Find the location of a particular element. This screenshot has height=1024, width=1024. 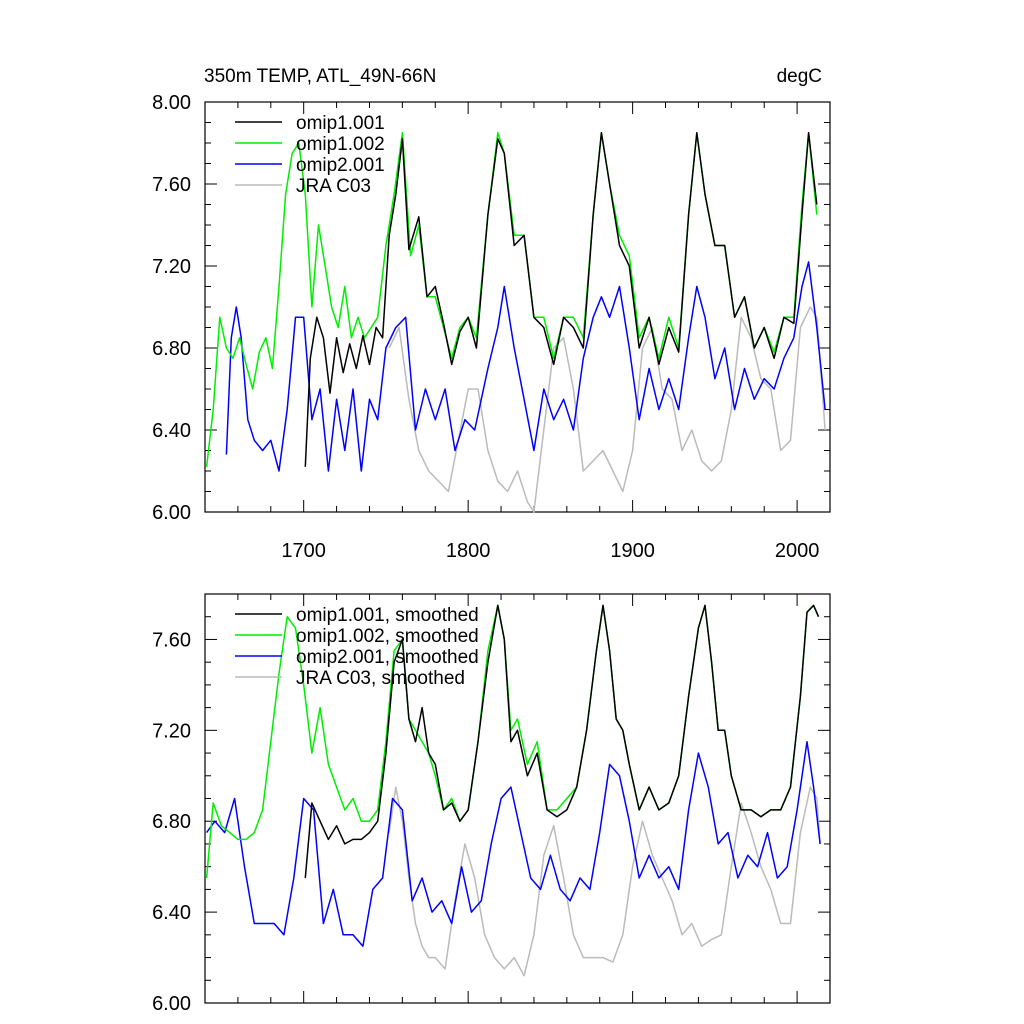

y-tick-label: 8.00 is located at coordinates (171, 103).